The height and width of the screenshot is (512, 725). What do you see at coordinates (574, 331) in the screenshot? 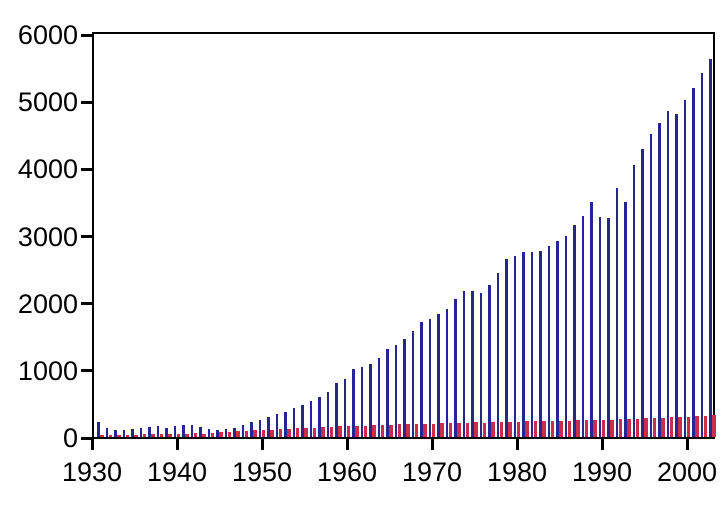
I see `bar-series-1-navy-1986` at bounding box center [574, 331].